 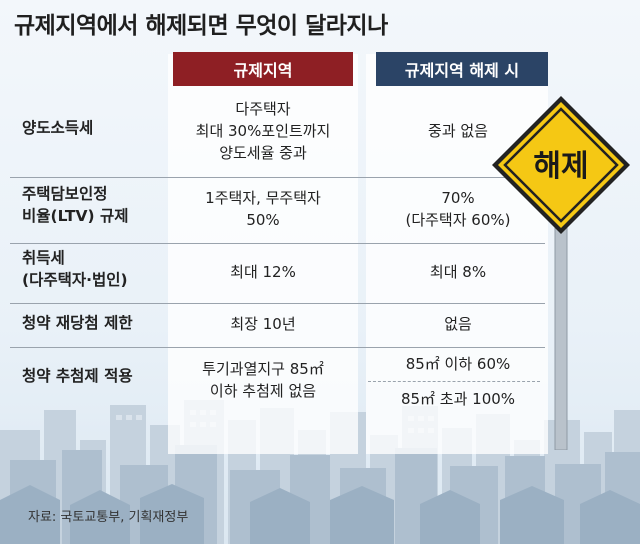 What do you see at coordinates (458, 399) in the screenshot?
I see `cell-released-lottery-large: 85㎡ 초과 100%` at bounding box center [458, 399].